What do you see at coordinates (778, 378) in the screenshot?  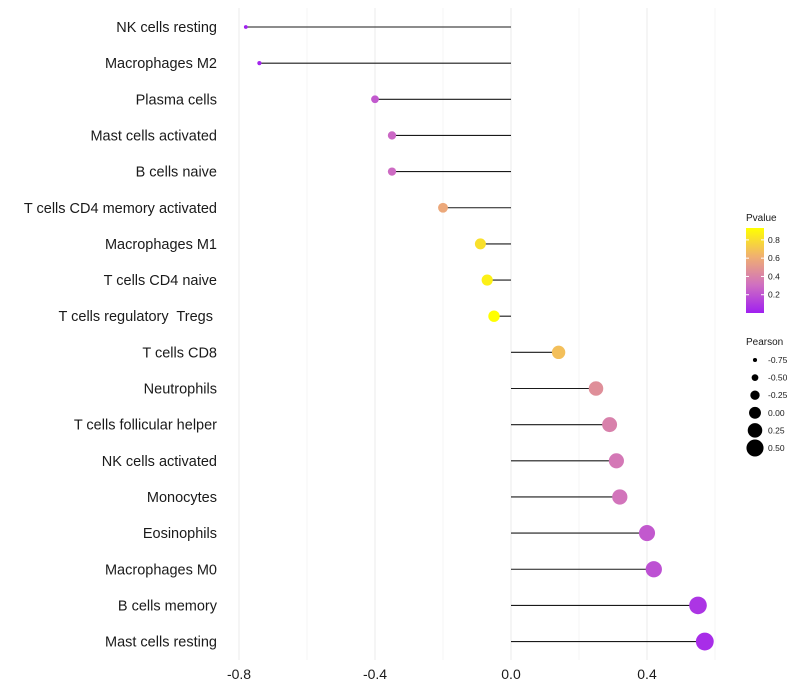 I see `pearson-legend-label: -0.50` at bounding box center [778, 378].